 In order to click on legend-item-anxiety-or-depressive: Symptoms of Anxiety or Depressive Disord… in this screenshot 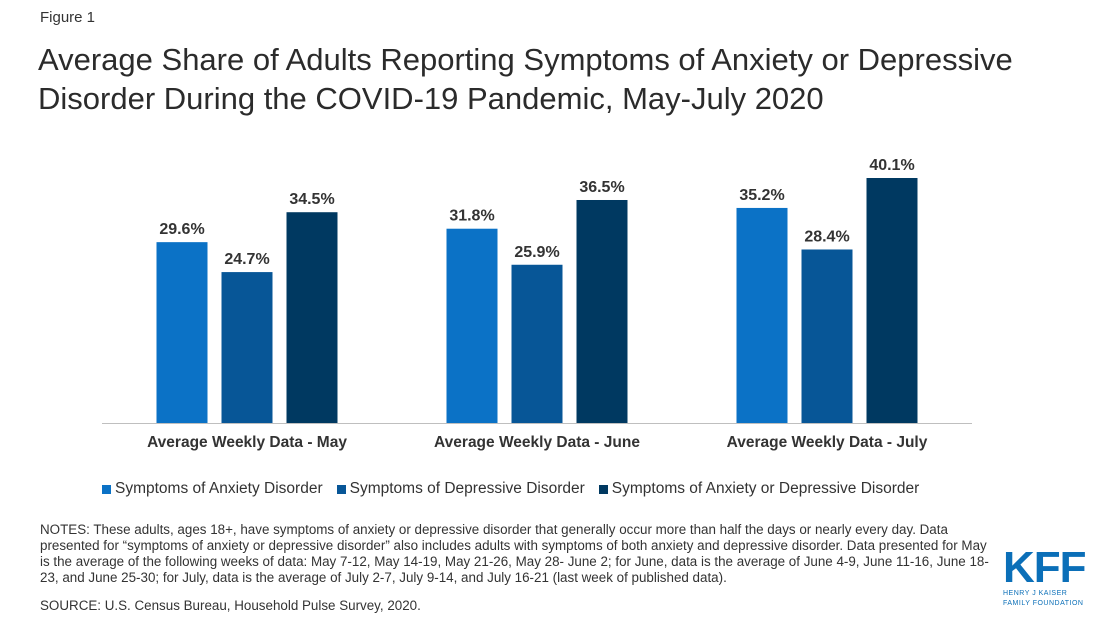, I will do `click(759, 489)`.